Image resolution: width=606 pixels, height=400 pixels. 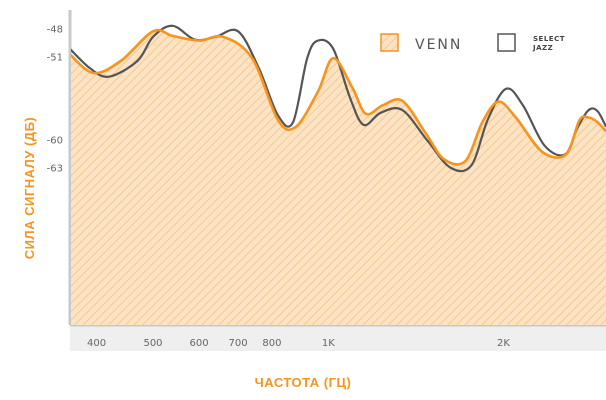 I want to click on y-tick-label: -51, so click(x=55, y=57).